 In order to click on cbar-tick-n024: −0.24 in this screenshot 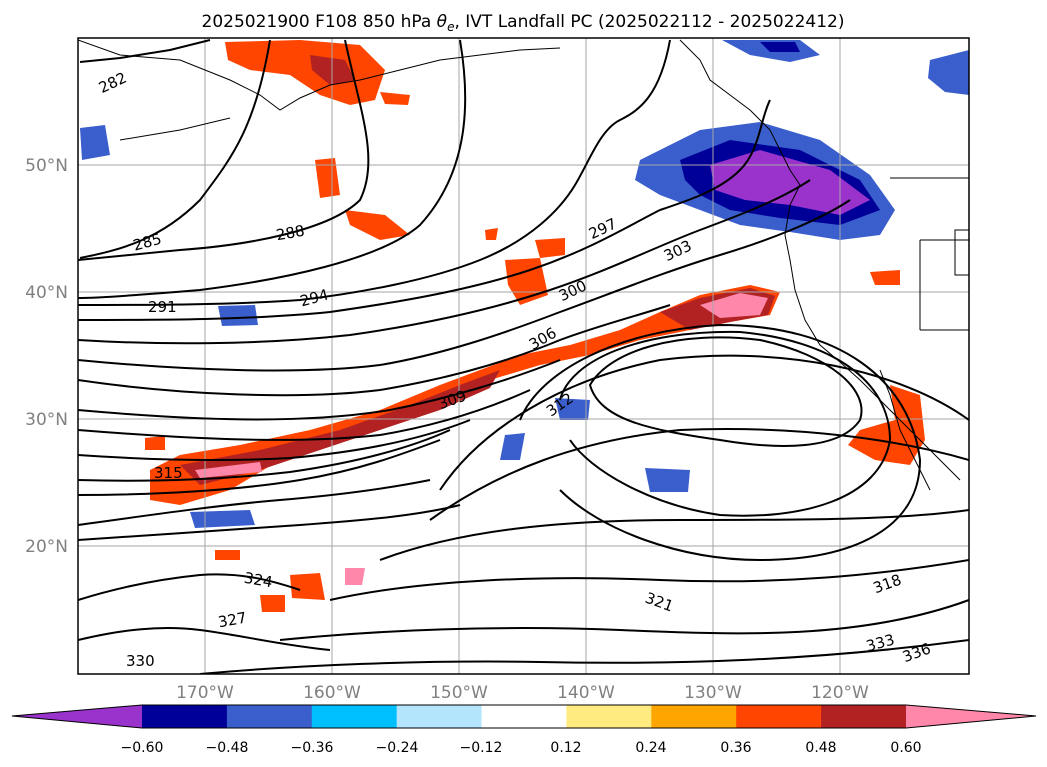, I will do `click(397, 748)`.